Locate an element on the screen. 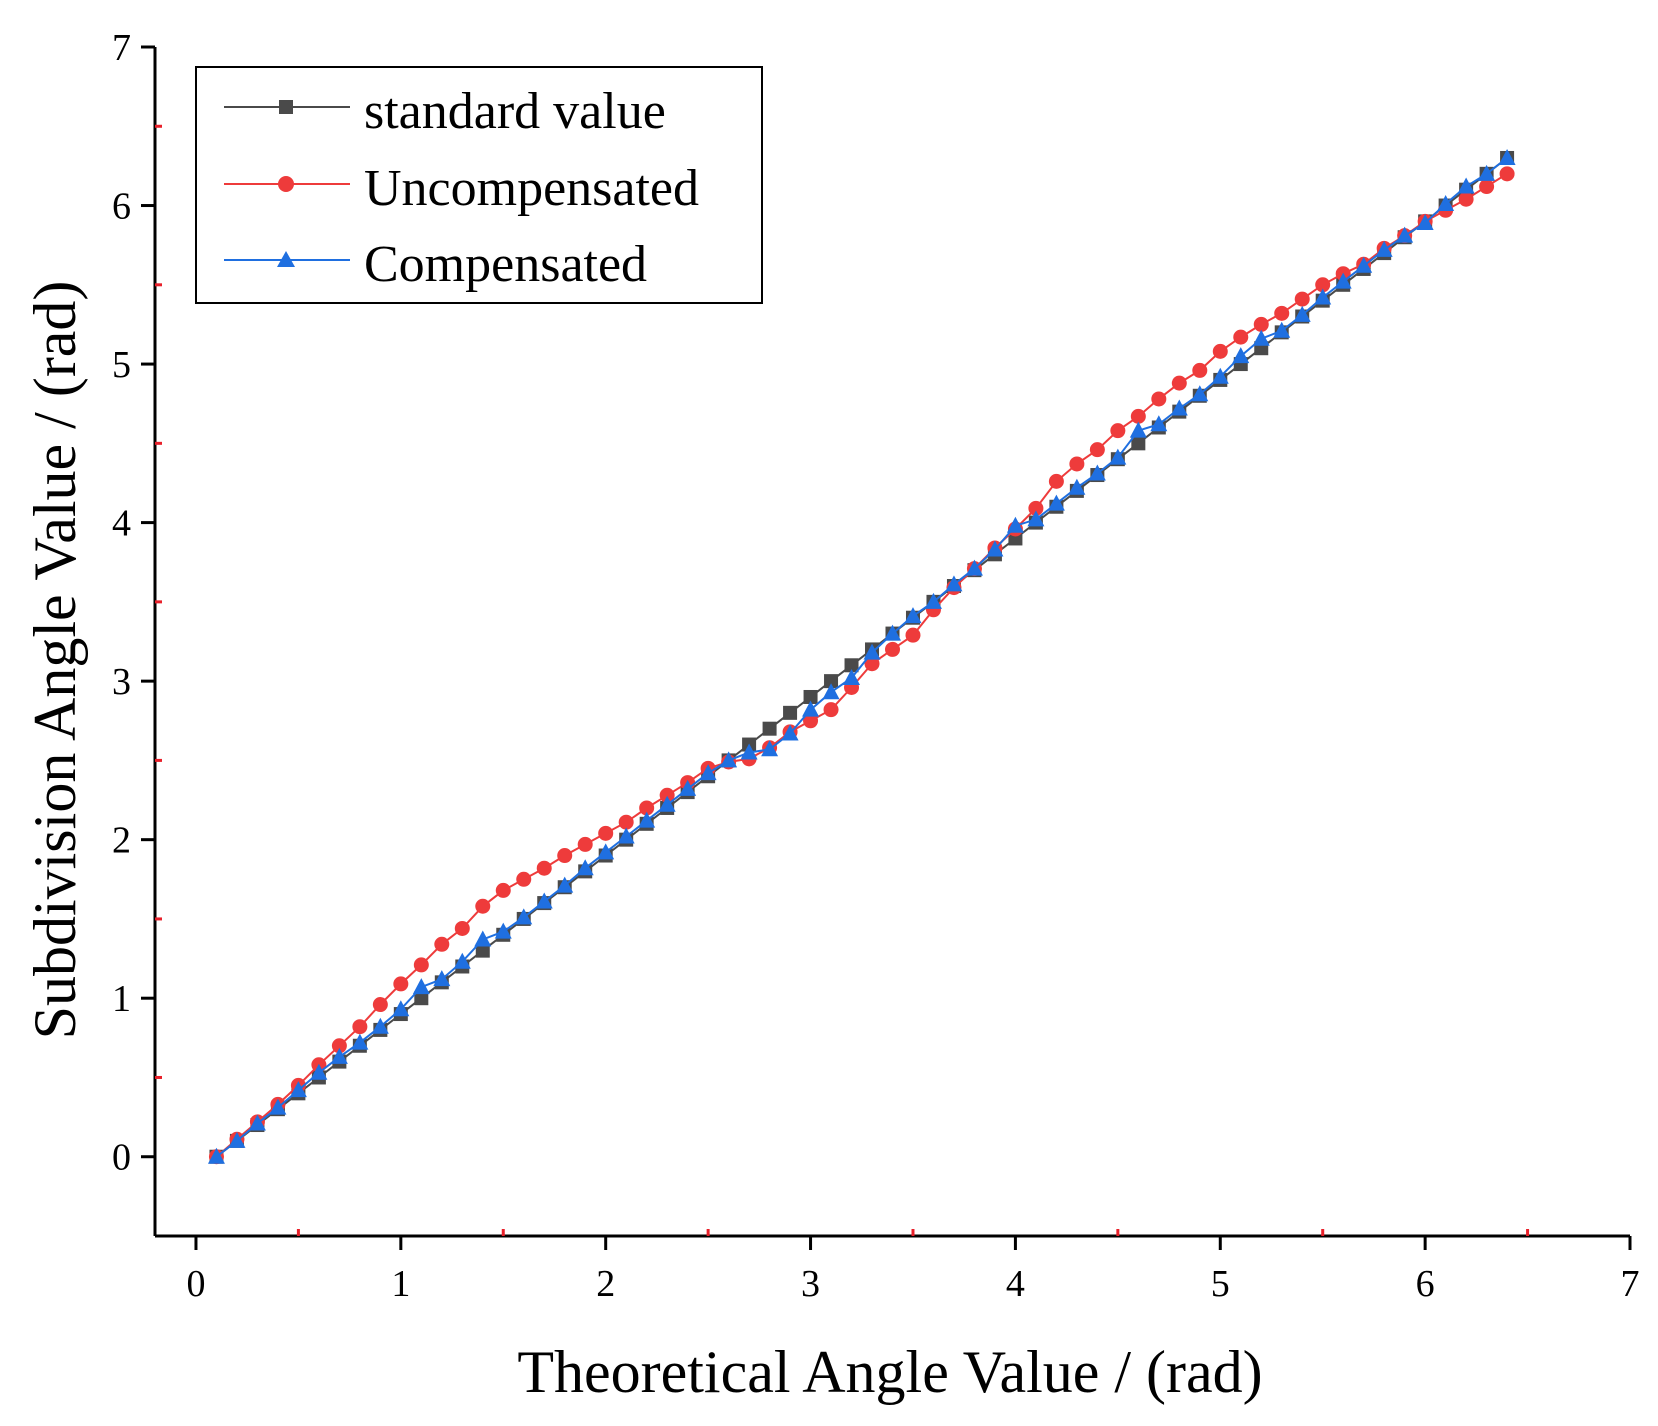  y-tick-label: 6 is located at coordinates (121, 207).